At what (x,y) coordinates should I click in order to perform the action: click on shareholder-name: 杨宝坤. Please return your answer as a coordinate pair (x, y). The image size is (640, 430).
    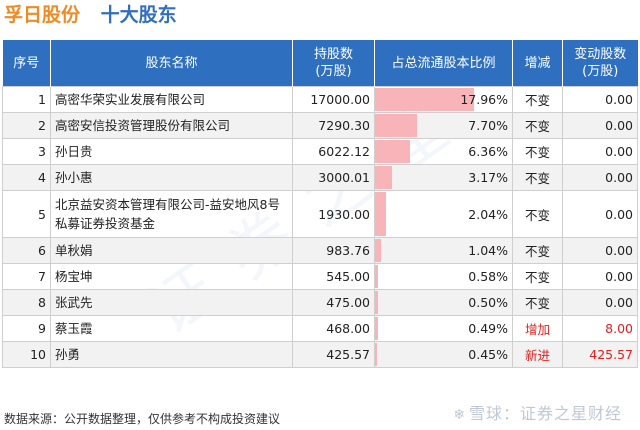
    Looking at the image, I should click on (171, 276).